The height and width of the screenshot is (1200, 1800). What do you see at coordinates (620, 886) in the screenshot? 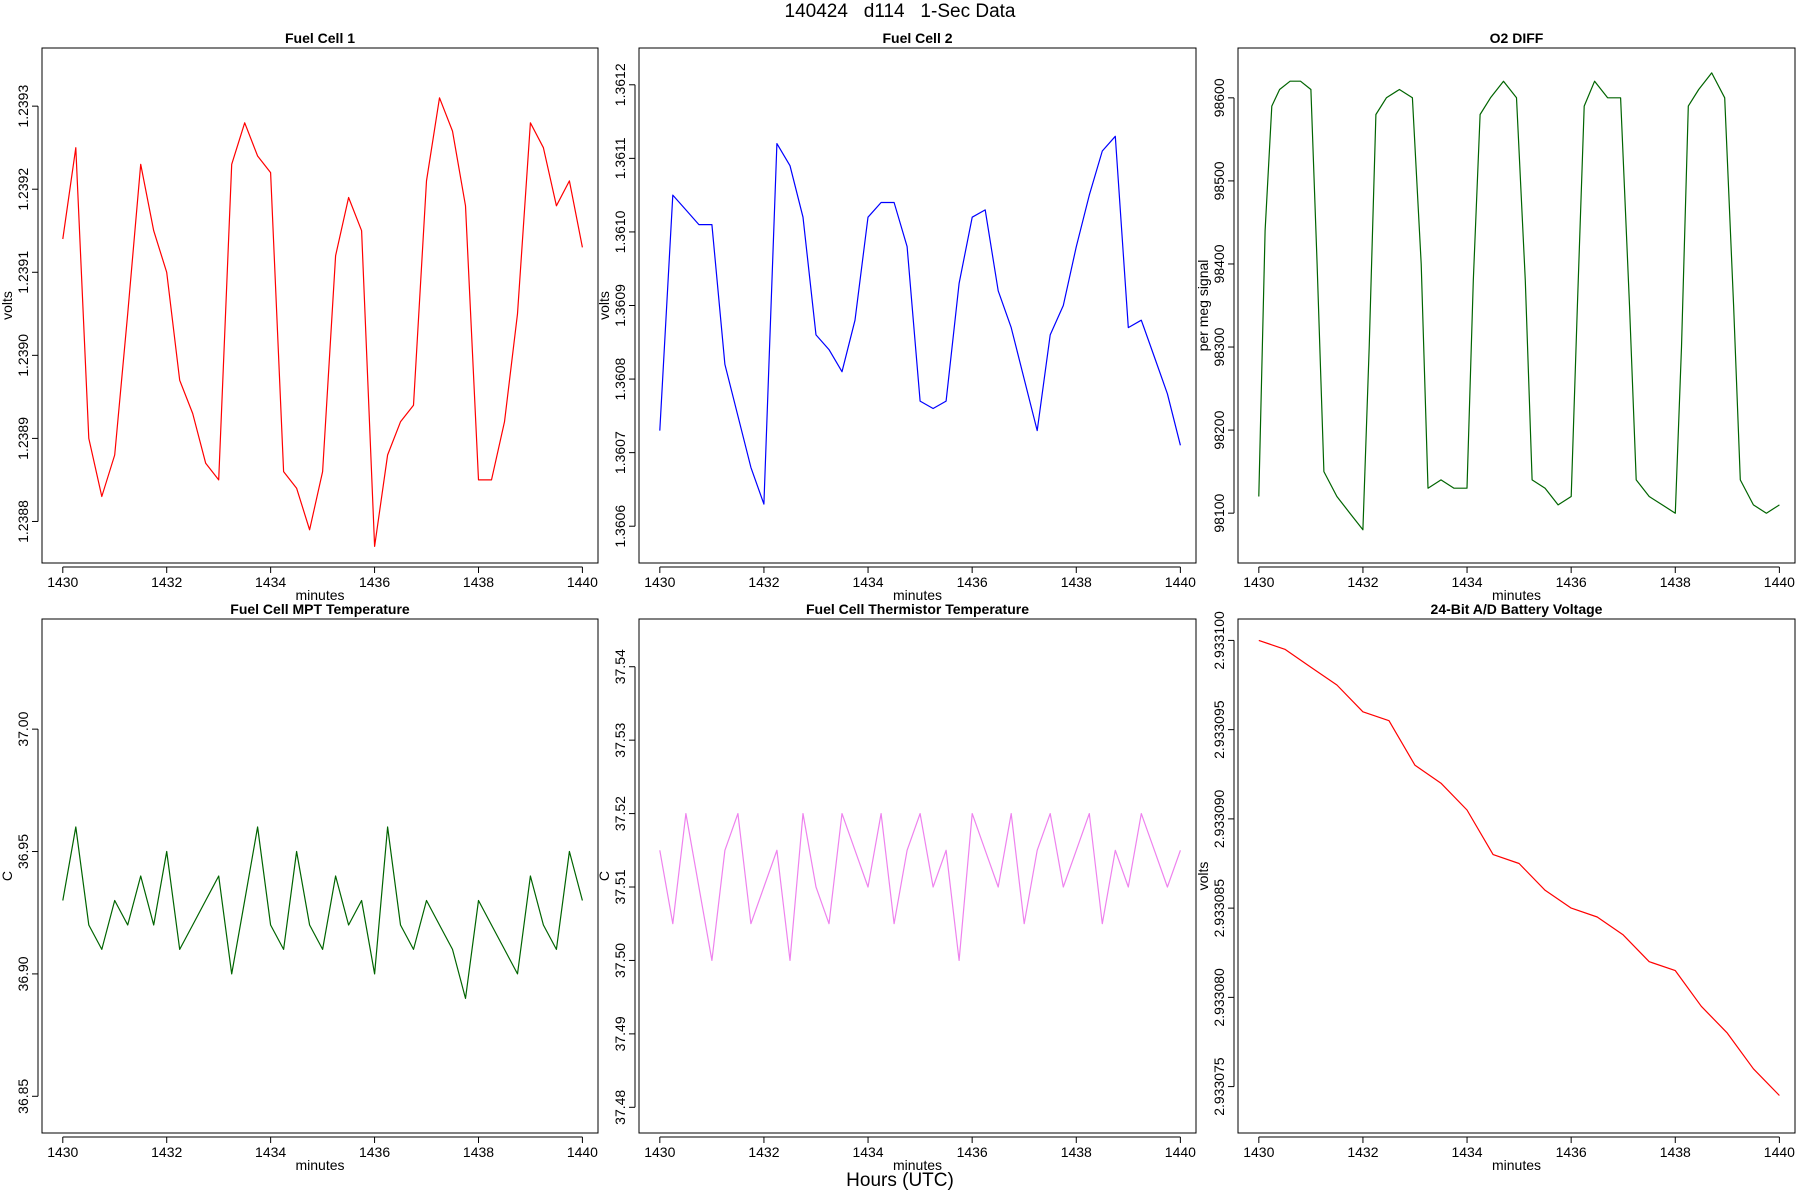
I see `y-tick-label: 37.51` at bounding box center [620, 886].